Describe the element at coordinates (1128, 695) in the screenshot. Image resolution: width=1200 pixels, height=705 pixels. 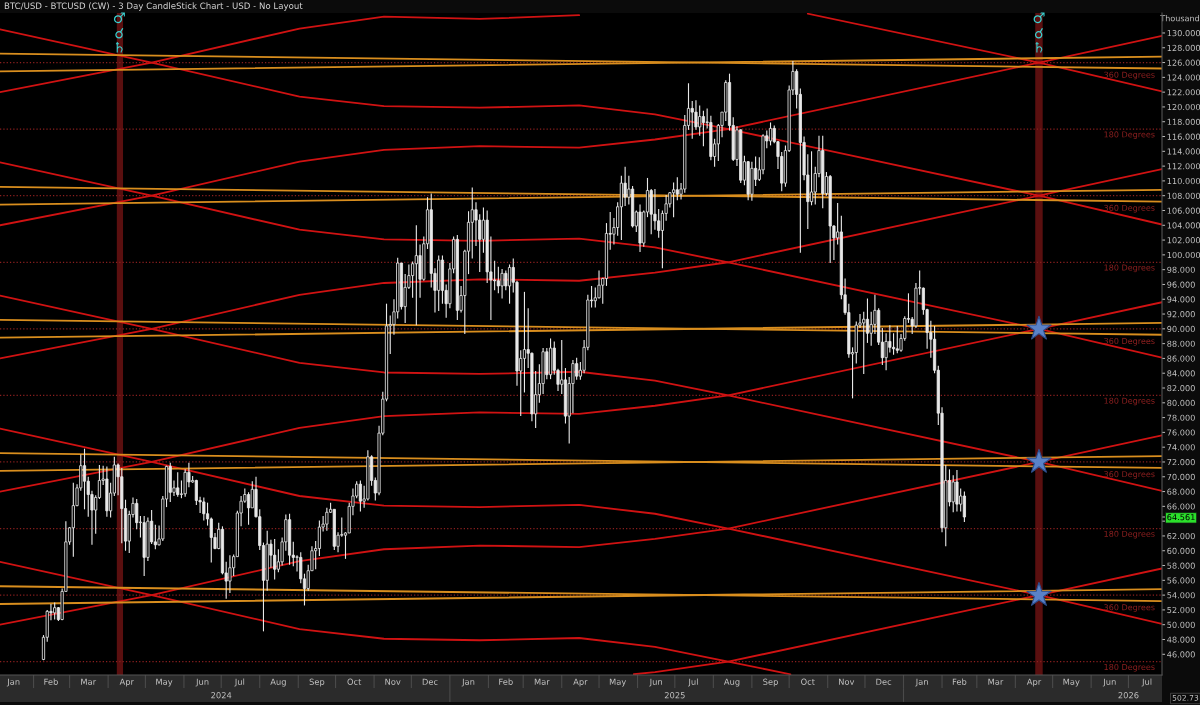
I see `x2-tick-label: 2026` at that location.